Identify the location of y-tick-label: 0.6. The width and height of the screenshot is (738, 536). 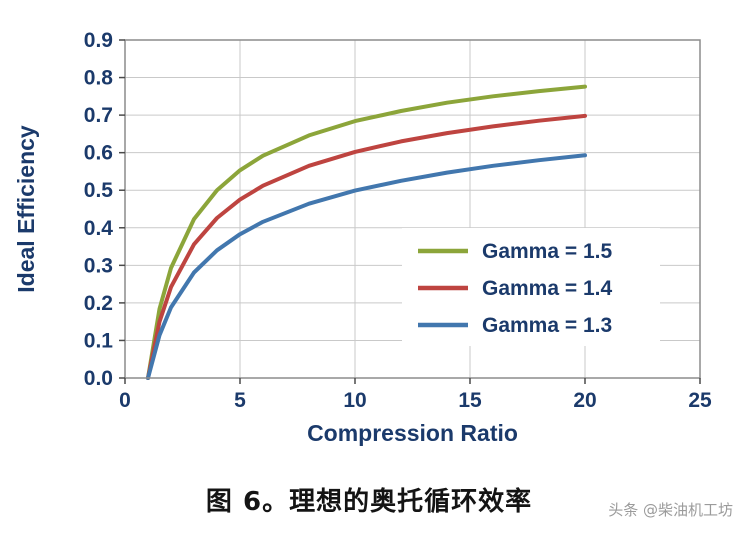
(98, 153).